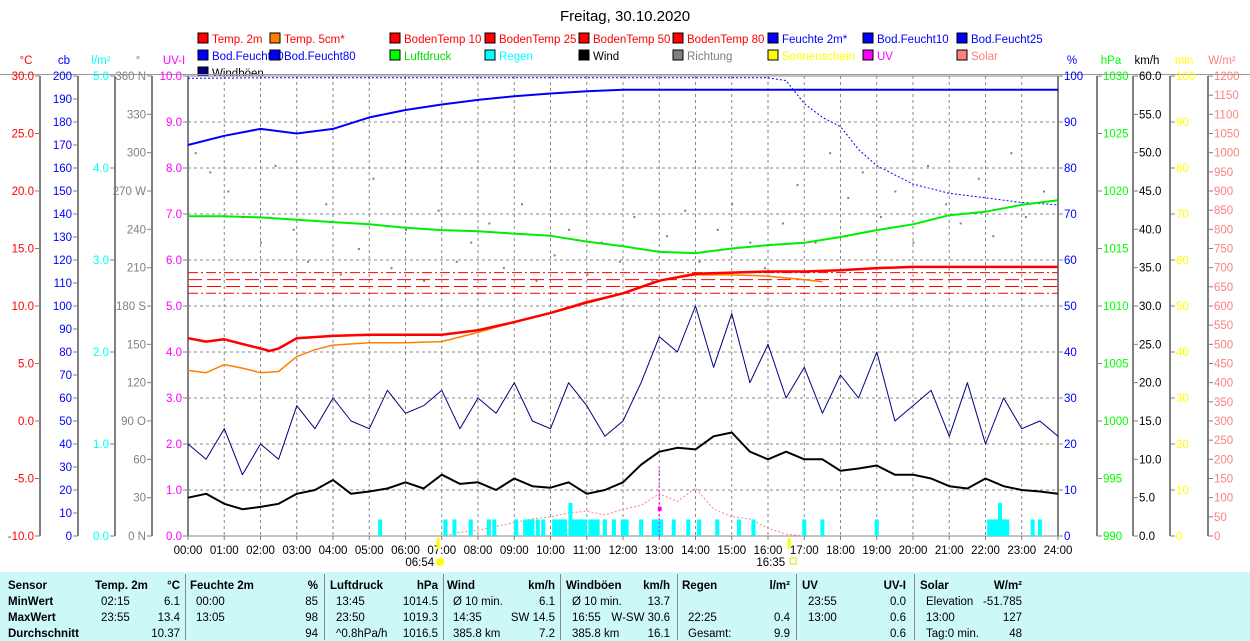 The height and width of the screenshot is (641, 1250). I want to click on cell-label: 23:55, so click(115, 618).